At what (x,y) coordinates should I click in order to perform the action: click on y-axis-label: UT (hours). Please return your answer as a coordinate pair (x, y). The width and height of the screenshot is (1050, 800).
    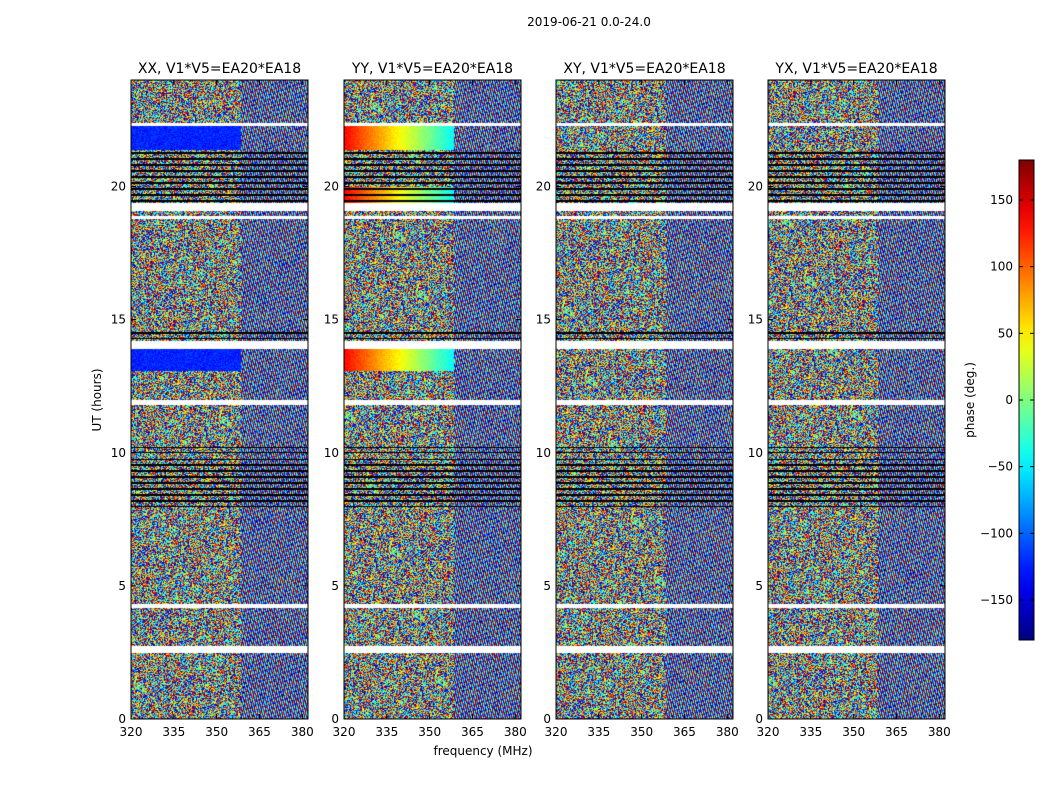
    Looking at the image, I should click on (97, 399).